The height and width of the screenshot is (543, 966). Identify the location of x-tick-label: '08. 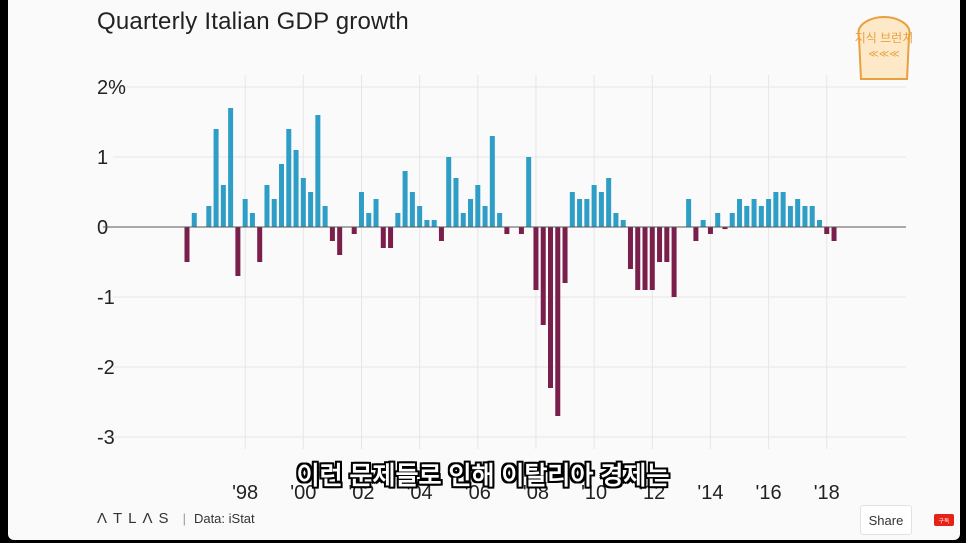
(536, 493).